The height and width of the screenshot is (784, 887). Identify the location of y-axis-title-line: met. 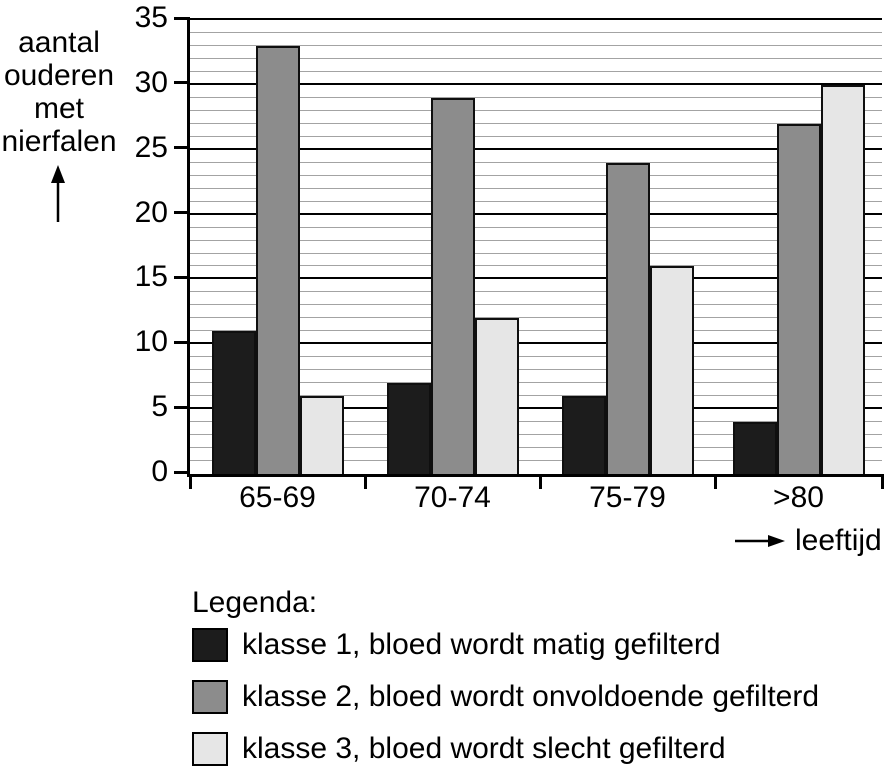
(58, 108).